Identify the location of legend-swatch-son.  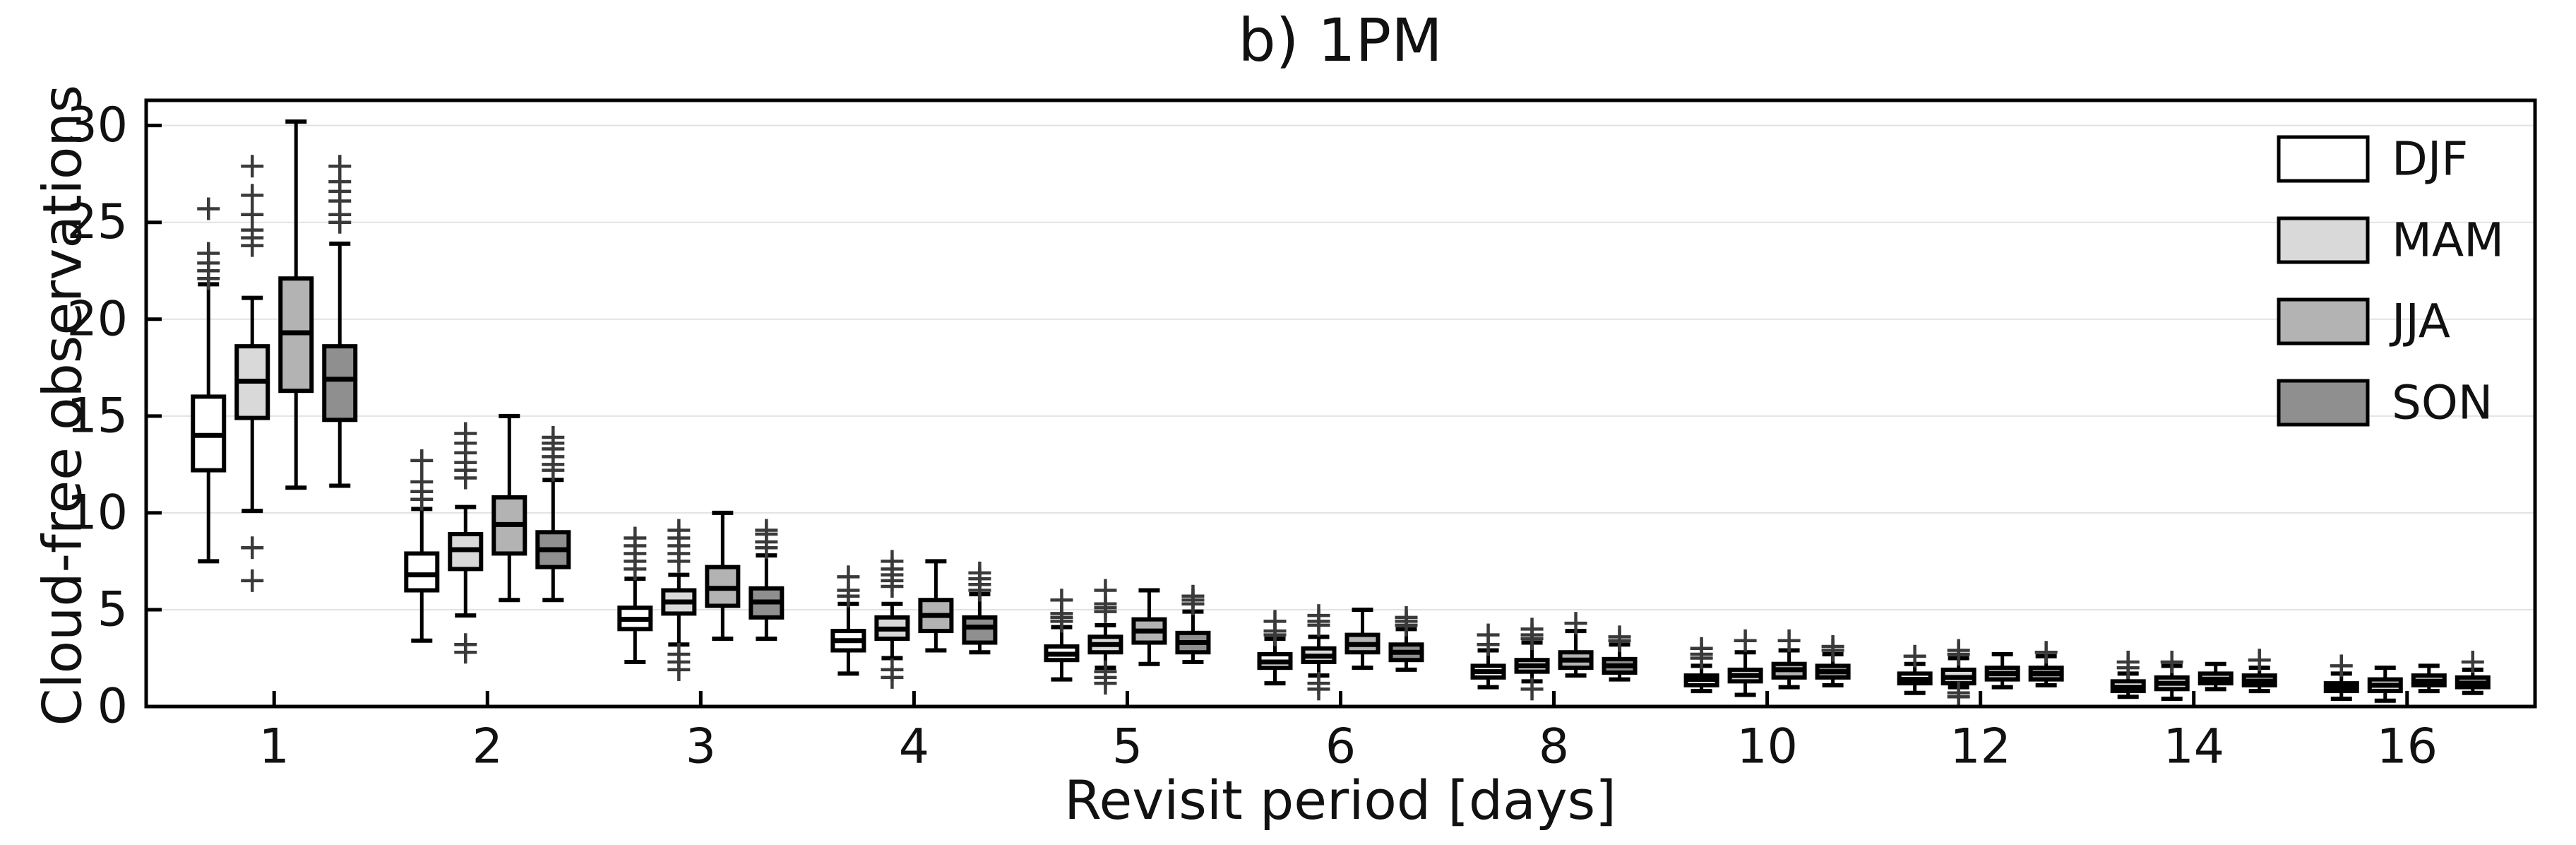
(2323, 403).